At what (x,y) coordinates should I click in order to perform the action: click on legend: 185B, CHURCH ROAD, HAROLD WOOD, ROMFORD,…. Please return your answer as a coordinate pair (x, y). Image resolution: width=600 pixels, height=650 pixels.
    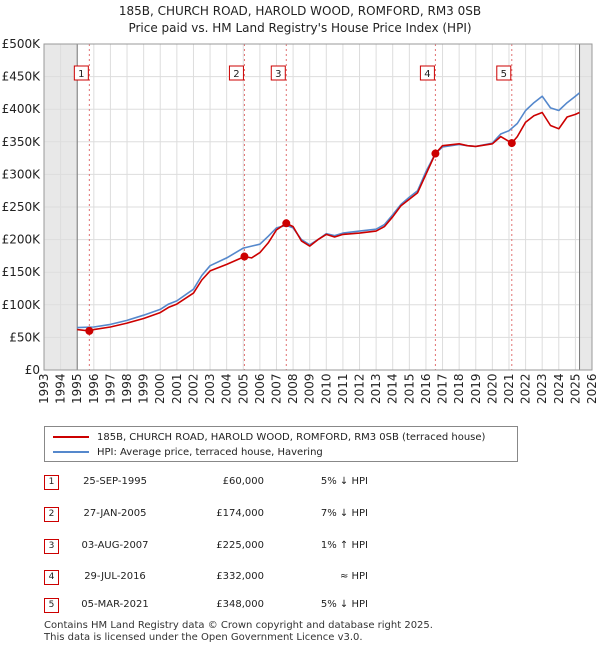
    Looking at the image, I should click on (281, 444).